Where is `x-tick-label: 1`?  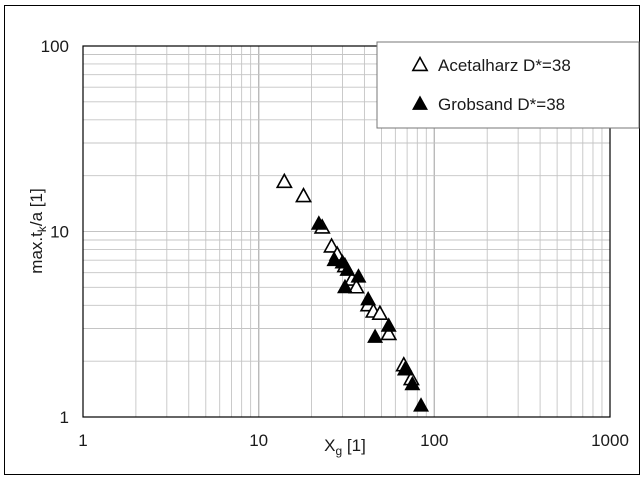
x-tick-label: 1 is located at coordinates (82, 440).